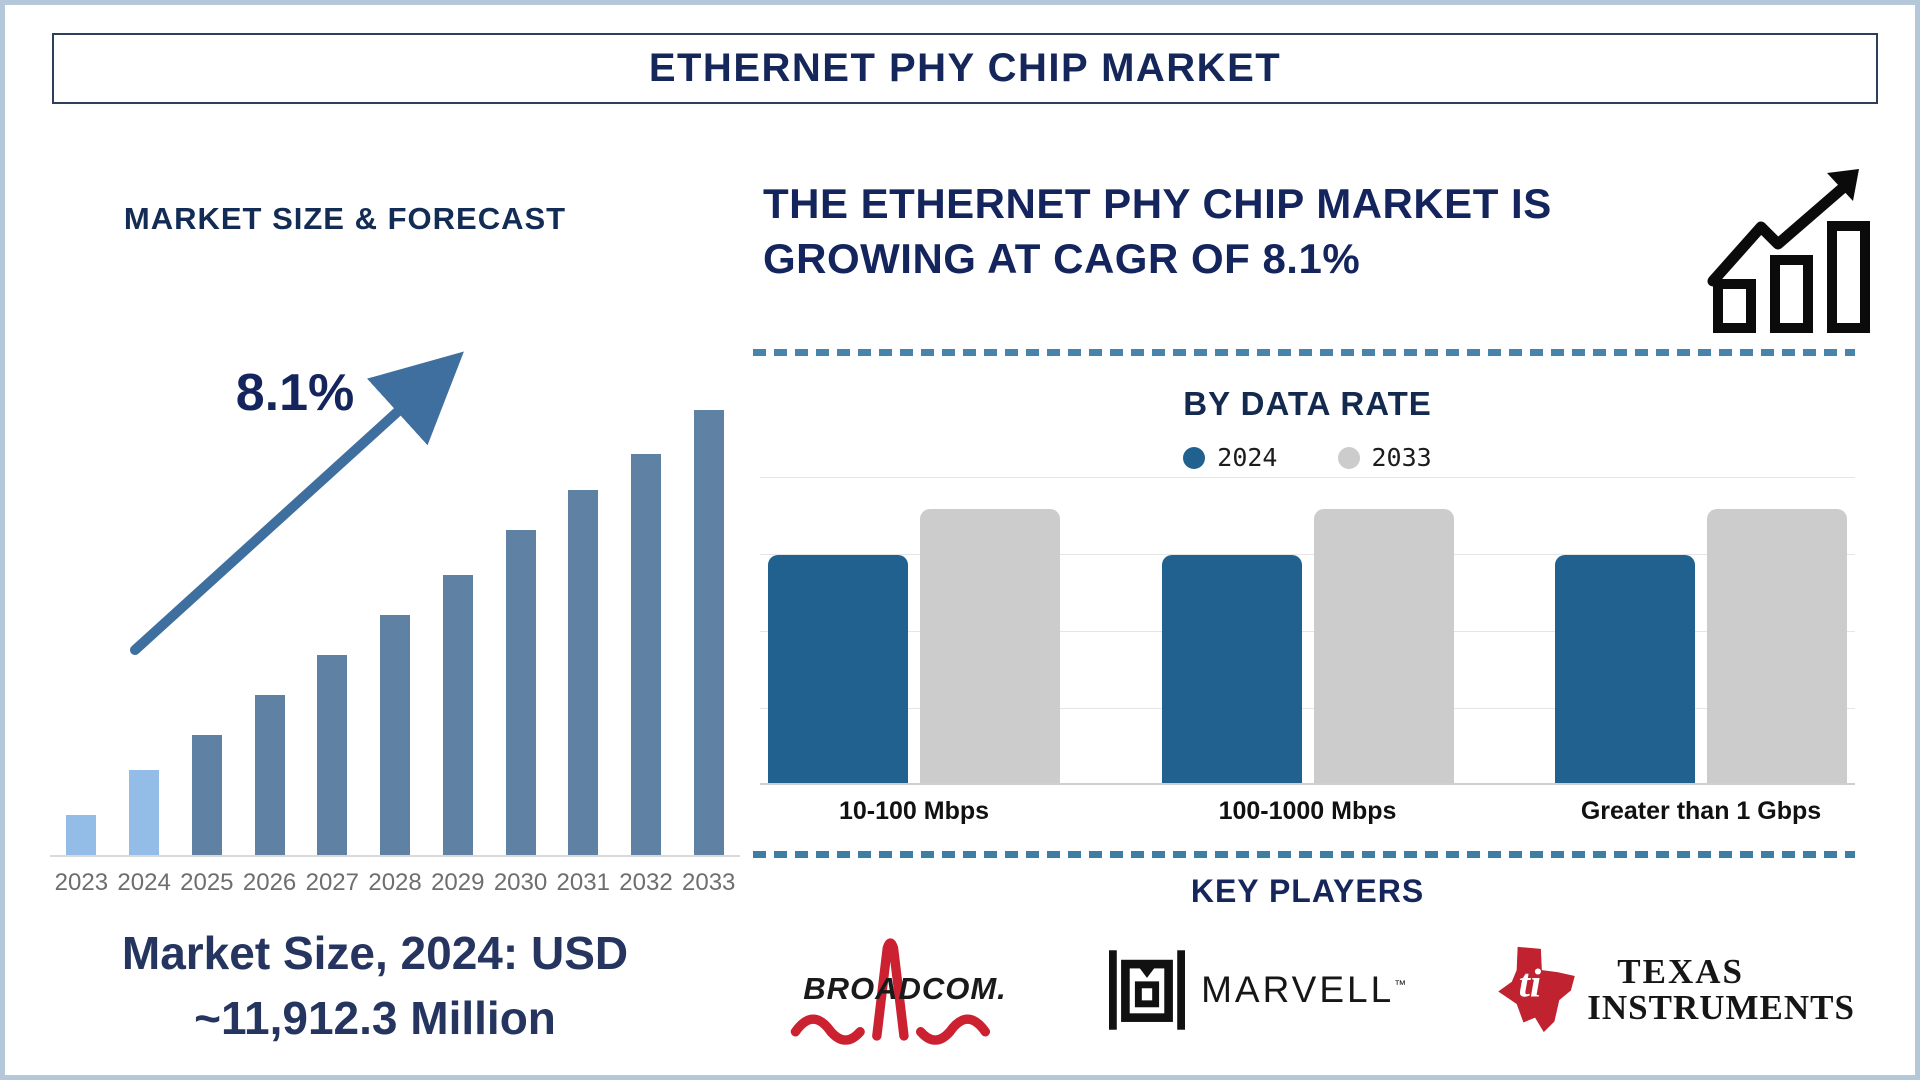  What do you see at coordinates (1307, 403) in the screenshot?
I see `data-rate-title: BY DATA RATE` at bounding box center [1307, 403].